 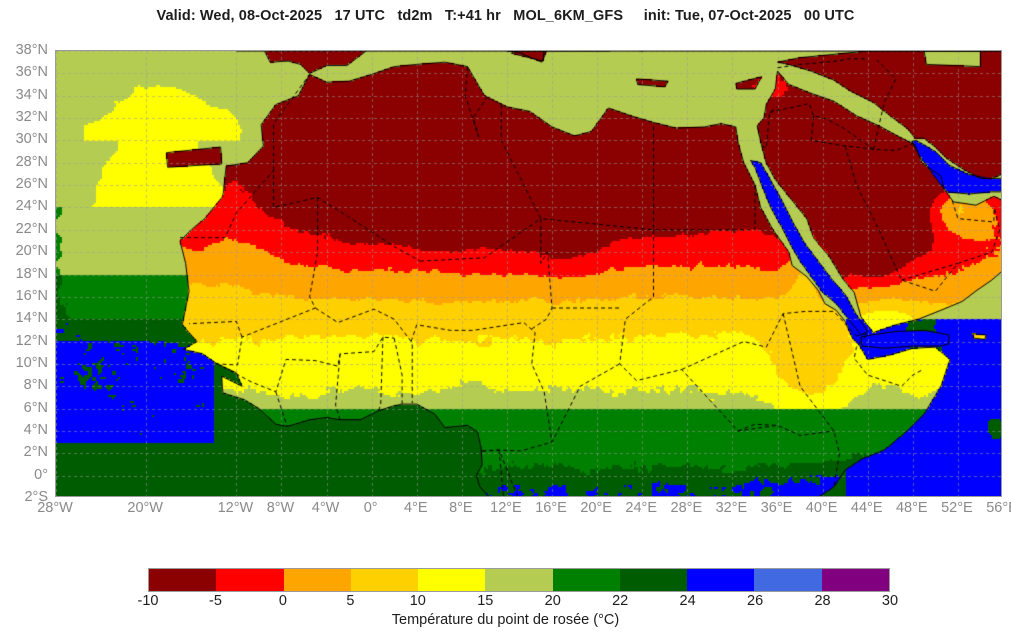 I want to click on x-axis-tick: 16°E, so click(x=551, y=508).